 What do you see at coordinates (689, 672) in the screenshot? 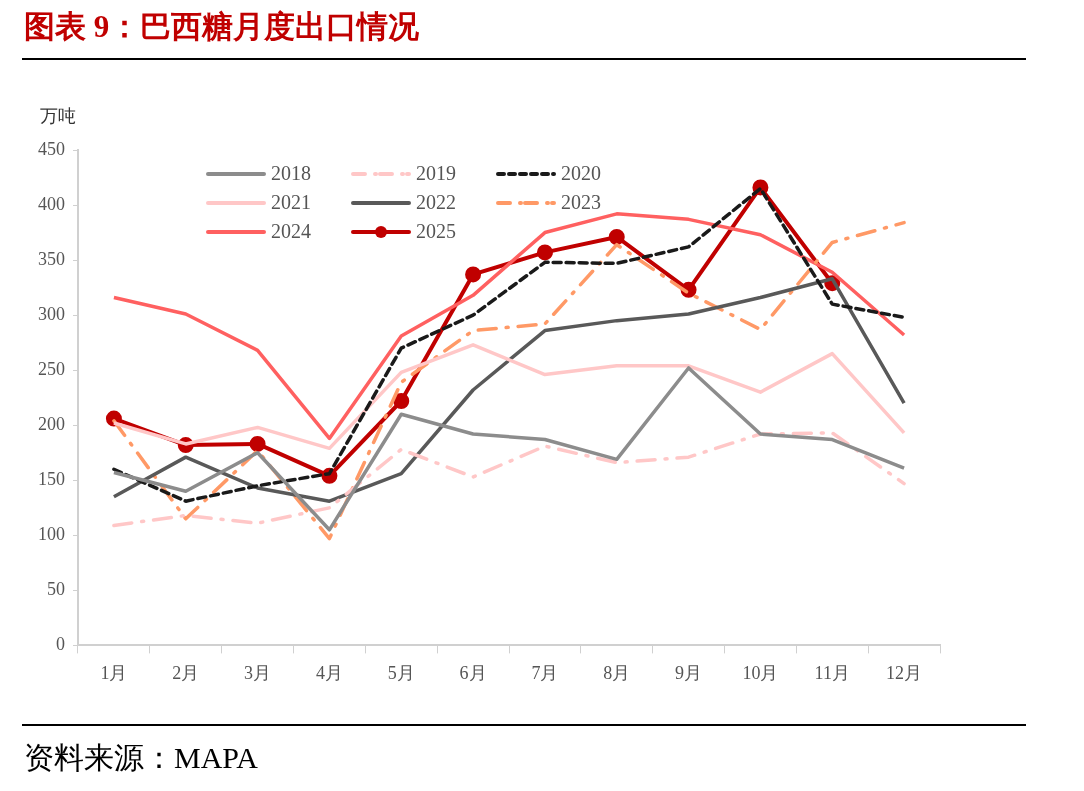
I see `x-tick-label: 9月` at bounding box center [689, 672].